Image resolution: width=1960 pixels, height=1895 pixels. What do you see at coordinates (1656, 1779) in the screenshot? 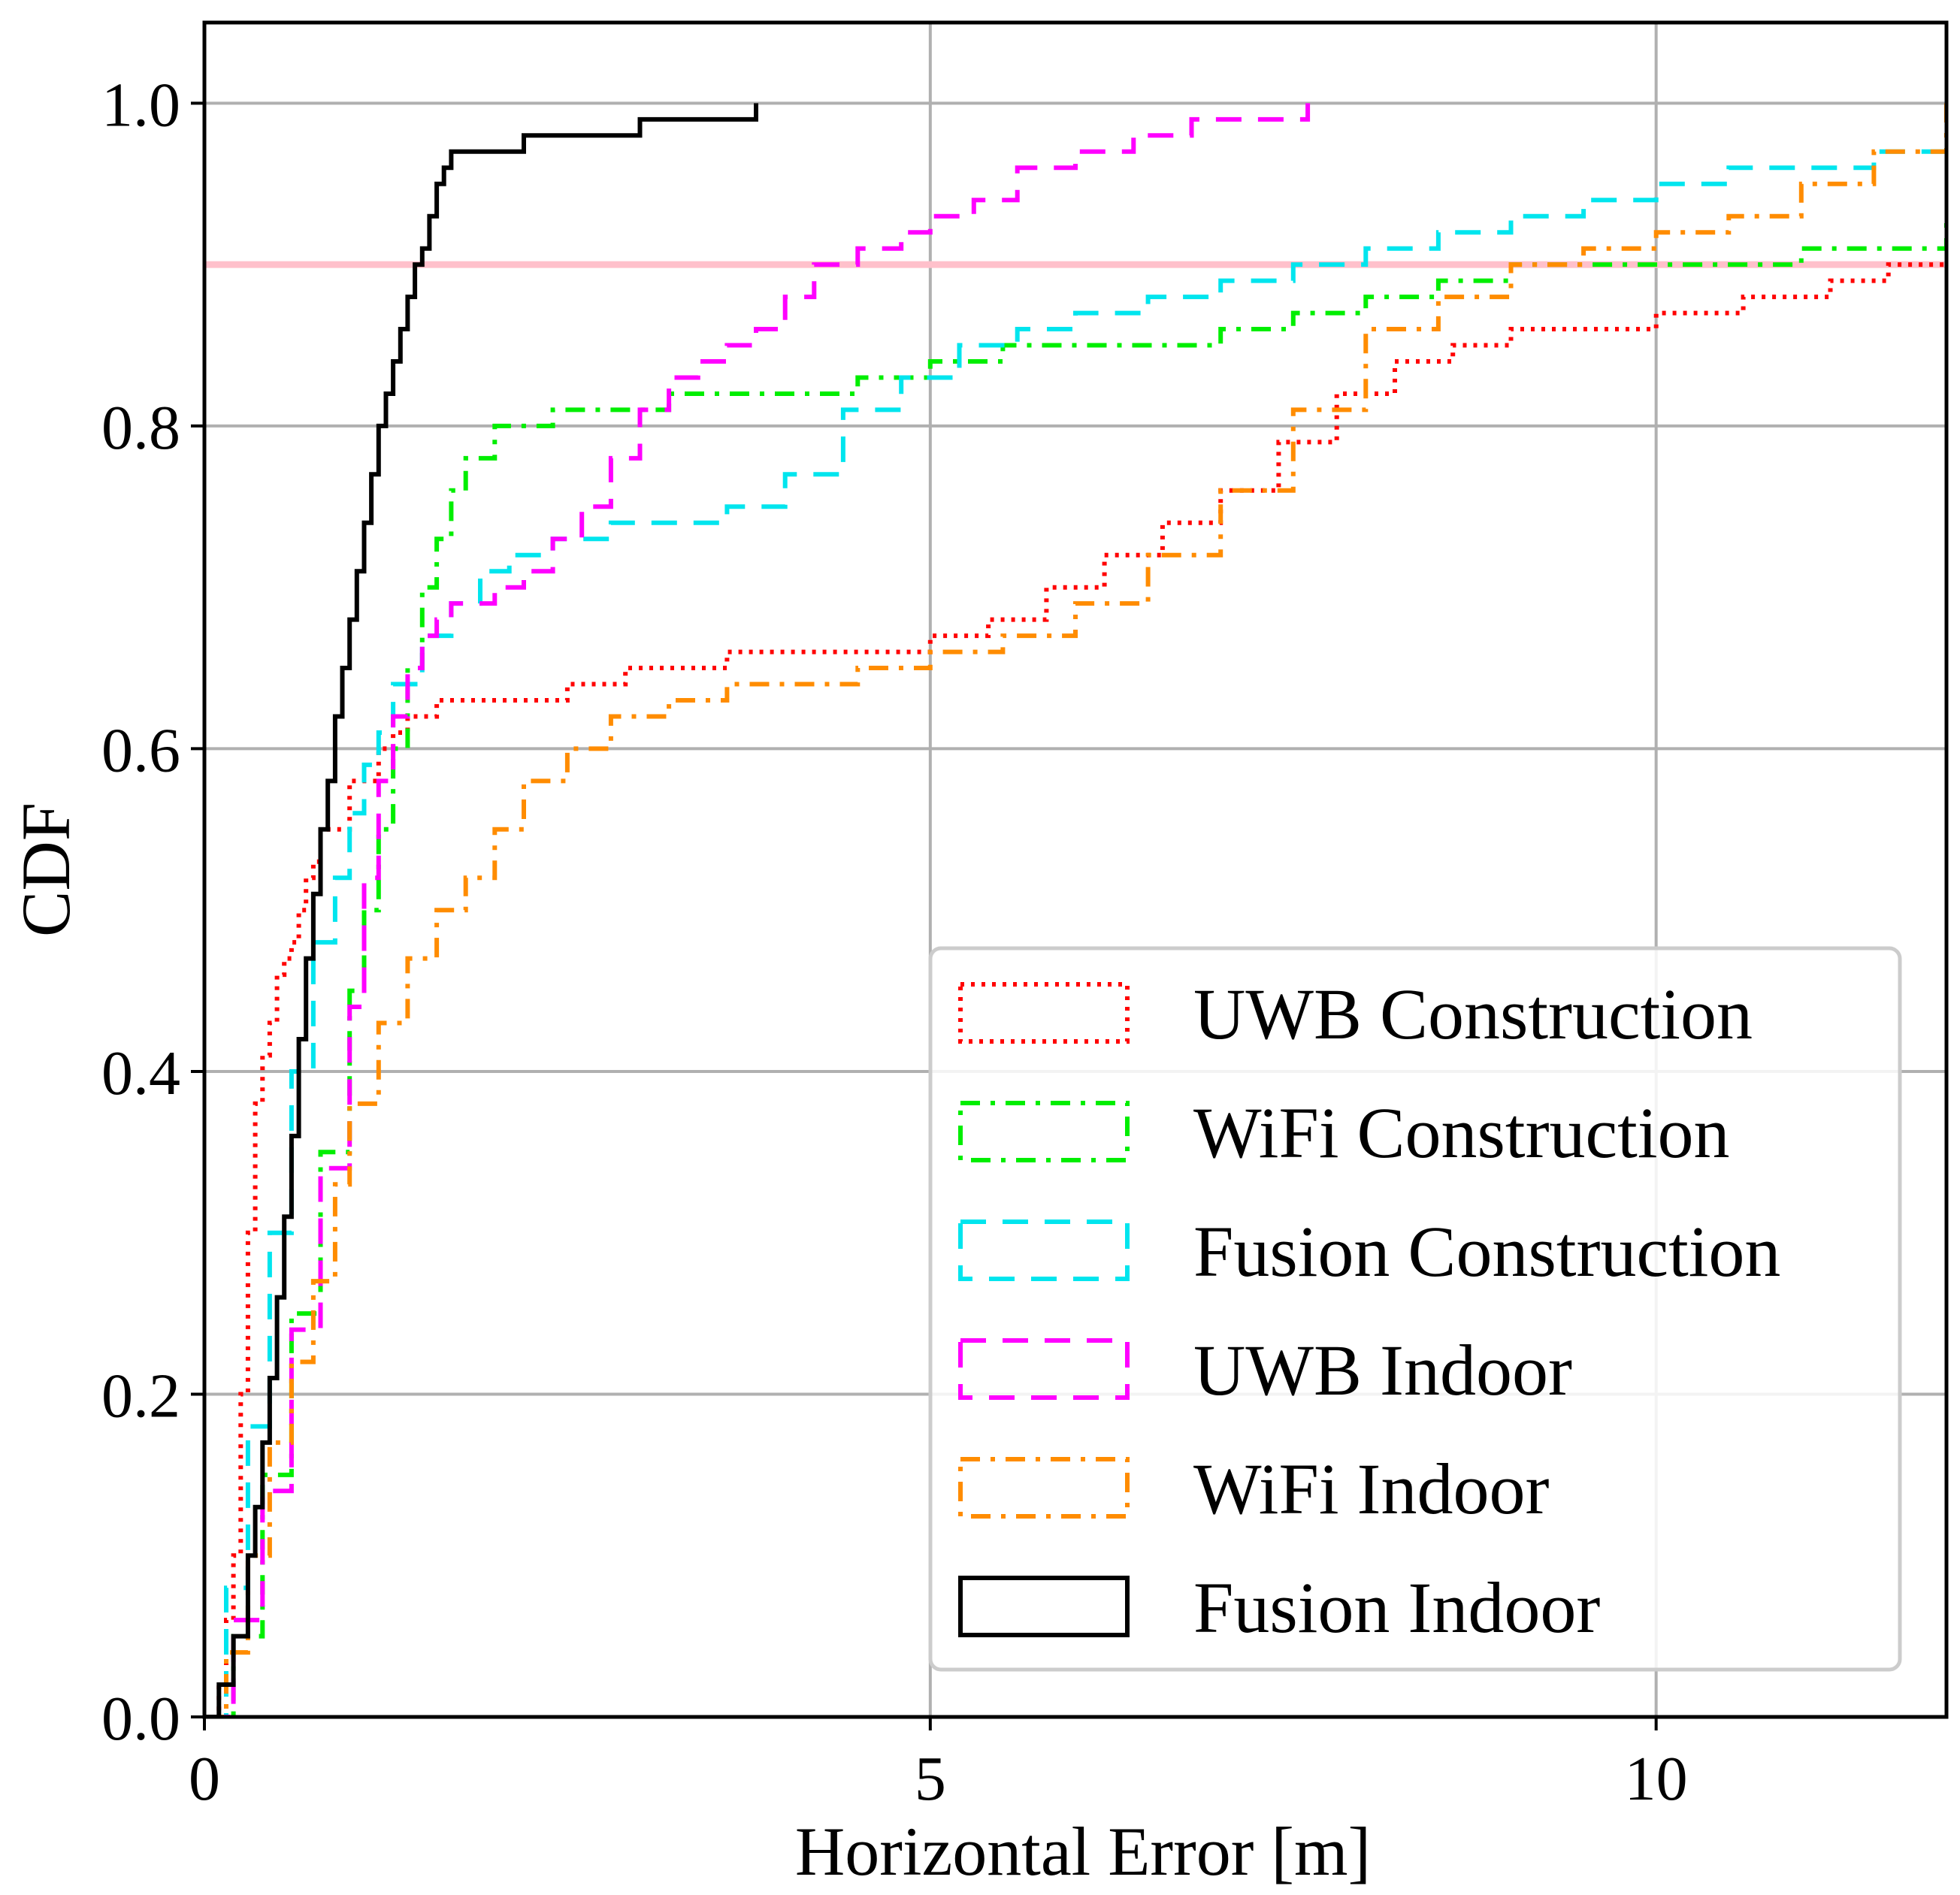
I see `x-tick-label: 10` at bounding box center [1656, 1779].